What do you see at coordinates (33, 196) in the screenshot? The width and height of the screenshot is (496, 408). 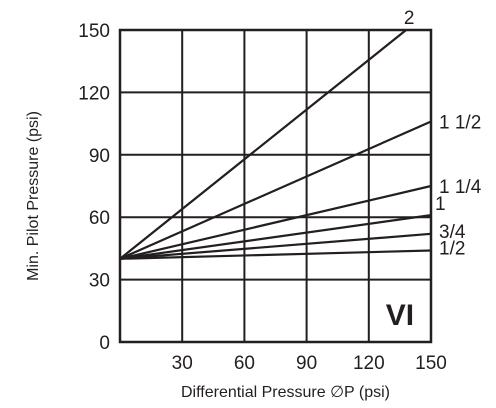 I see `y-axis-label: Min. Pilot Pressure (psi)` at bounding box center [33, 196].